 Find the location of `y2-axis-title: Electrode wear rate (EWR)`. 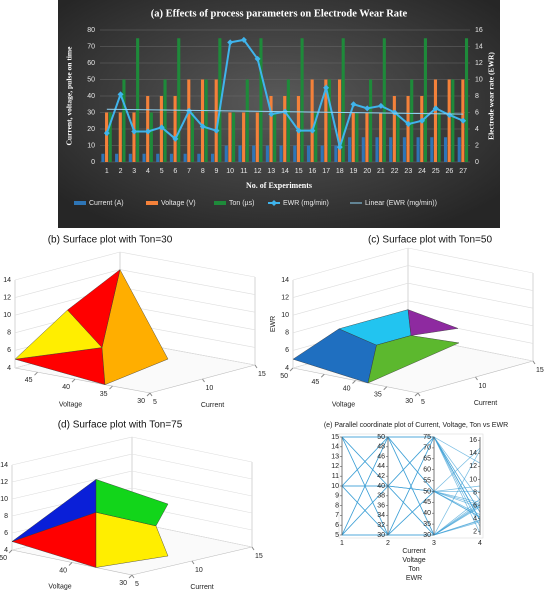

y2-axis-title: Electrode wear rate (EWR) is located at coordinates (491, 96).